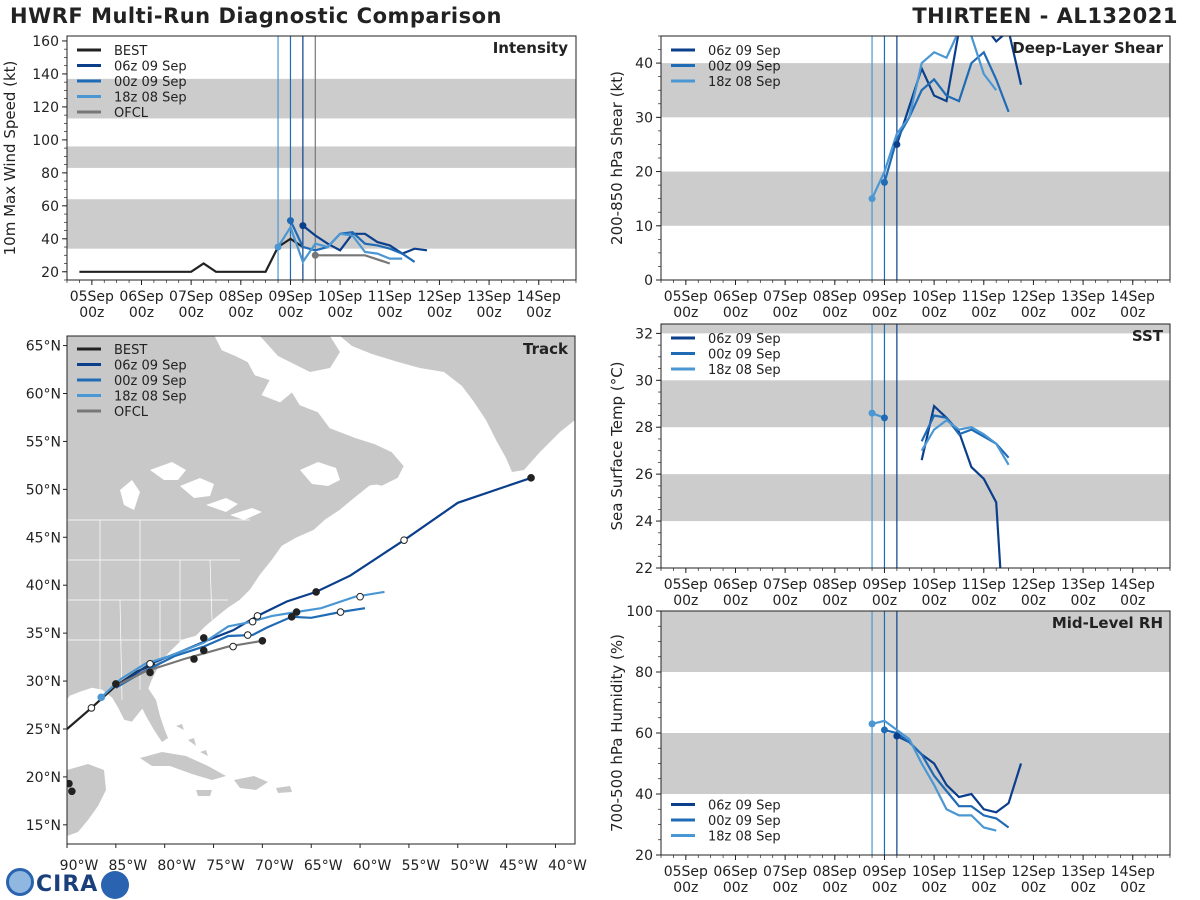  What do you see at coordinates (644, 475) in the screenshot?
I see `sst-ytick-label-2: 26` at bounding box center [644, 475].